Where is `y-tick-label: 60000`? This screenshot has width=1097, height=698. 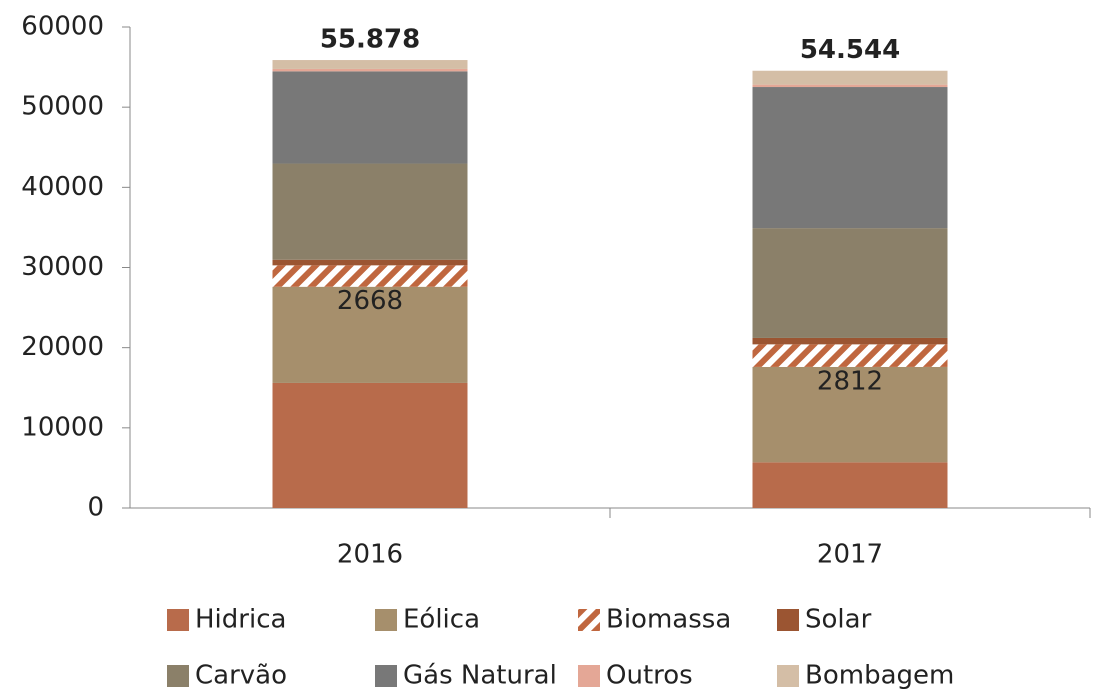 y-tick-label: 60000 is located at coordinates (62, 27).